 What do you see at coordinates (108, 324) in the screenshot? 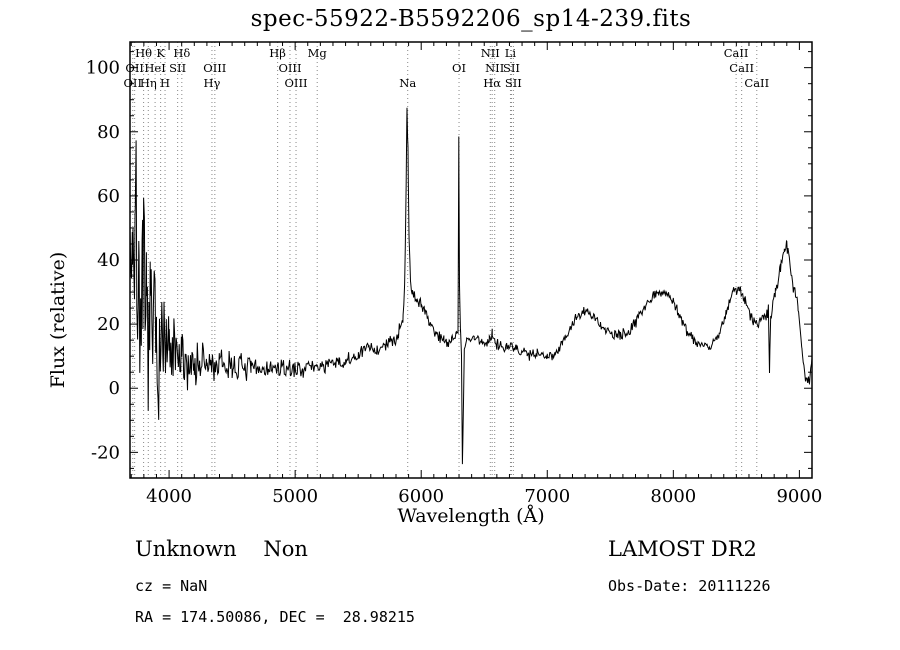
I see `y-tick-label: 20` at bounding box center [108, 324].